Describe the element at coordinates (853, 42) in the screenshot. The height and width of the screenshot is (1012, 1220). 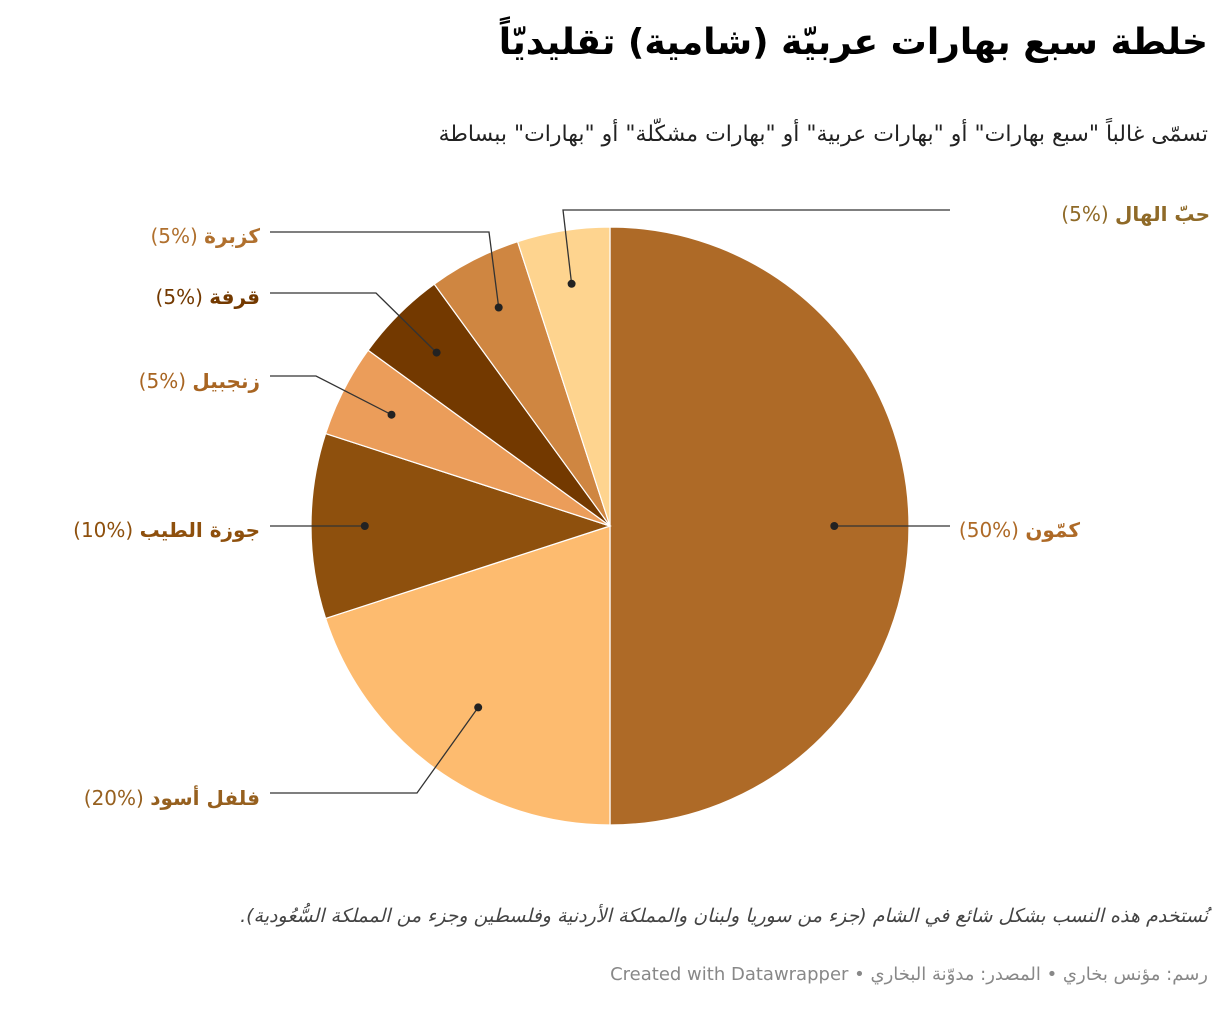
I see `chart-title: خلطة سبع بهارات عربيّة (شامية) تقليديّاً` at that location.